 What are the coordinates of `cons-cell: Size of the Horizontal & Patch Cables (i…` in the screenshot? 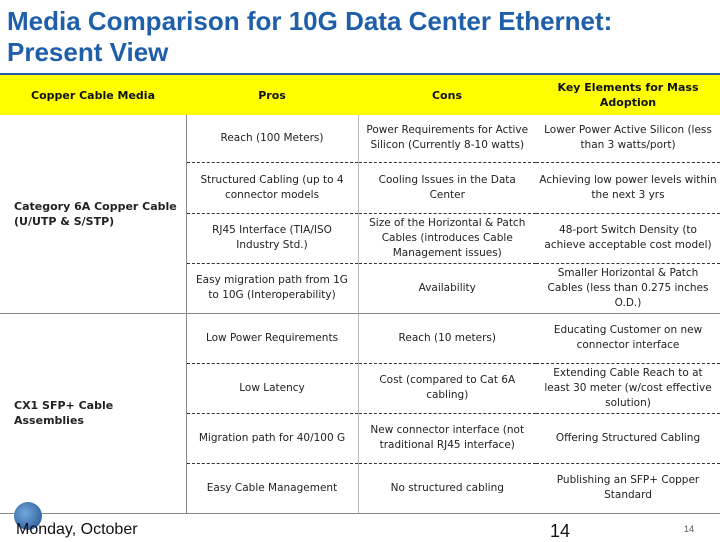 It's located at (447, 238).